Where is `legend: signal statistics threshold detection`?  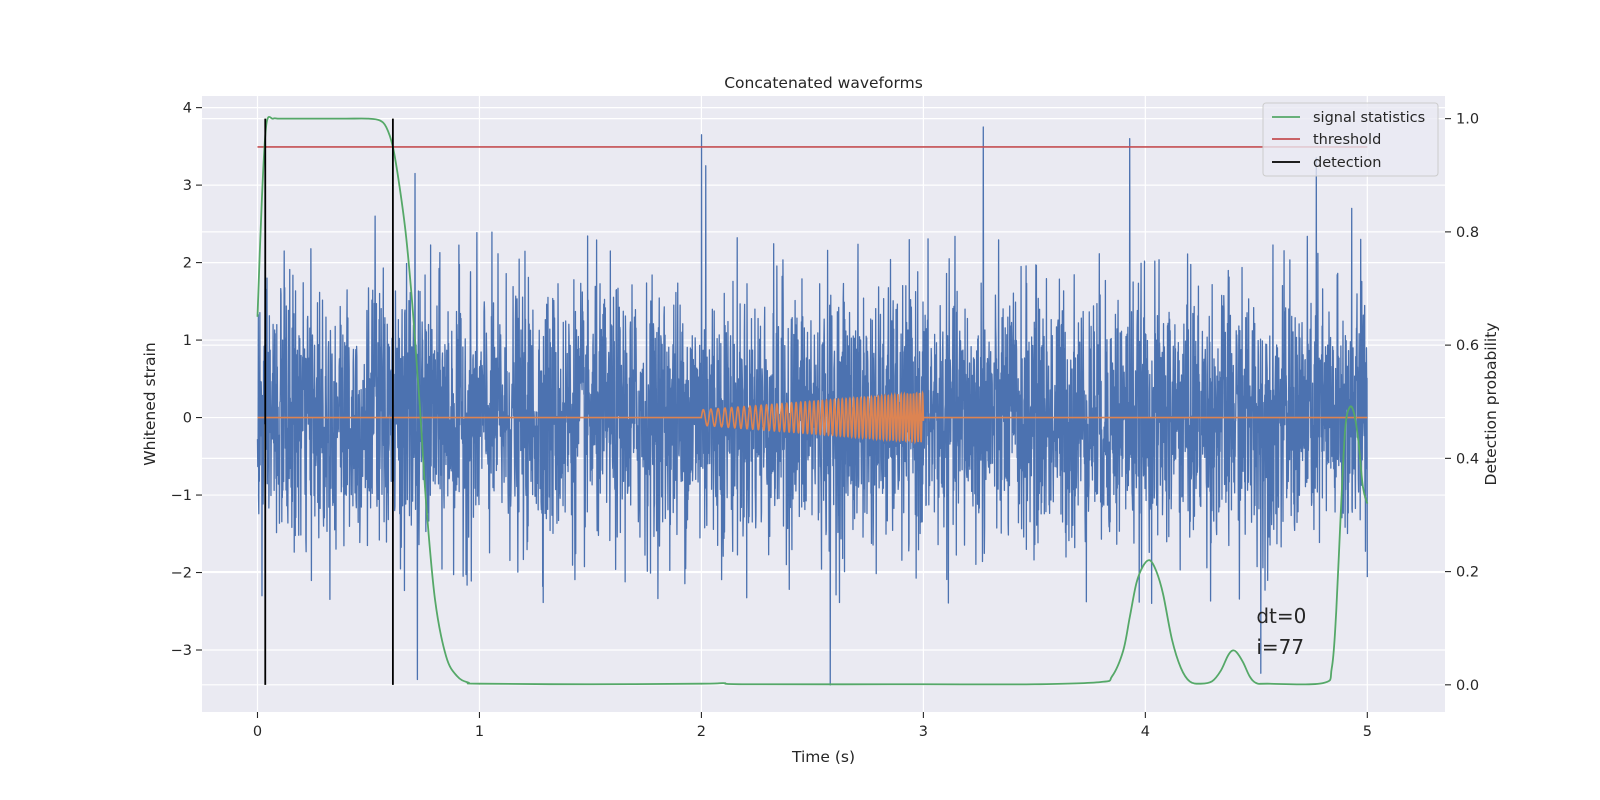 legend: signal statistics threshold detection is located at coordinates (1350, 139).